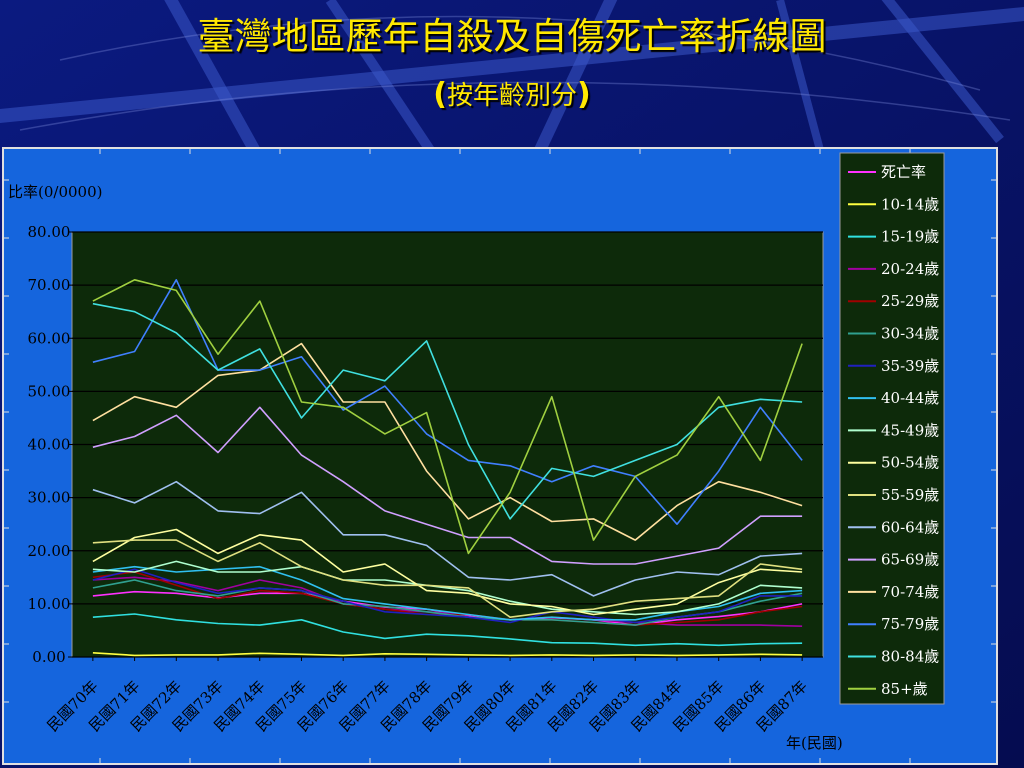 Image resolution: width=1024 pixels, height=768 pixels. I want to click on y-tick-label: 50.00, so click(49, 391).